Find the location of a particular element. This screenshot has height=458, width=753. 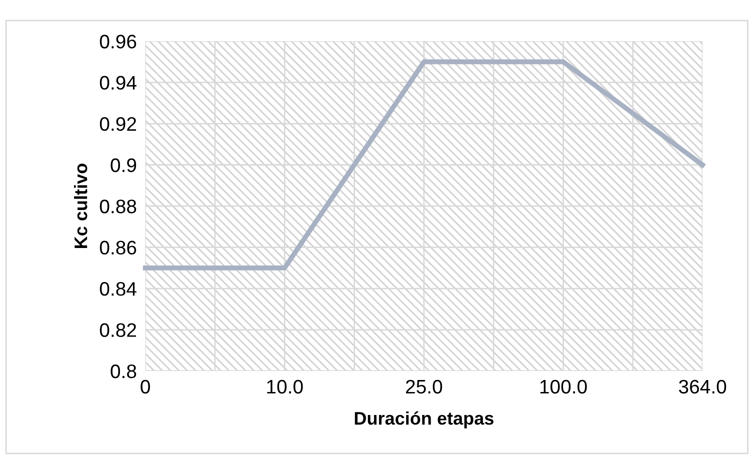

y-tick-label: 0.94 is located at coordinates (118, 83).